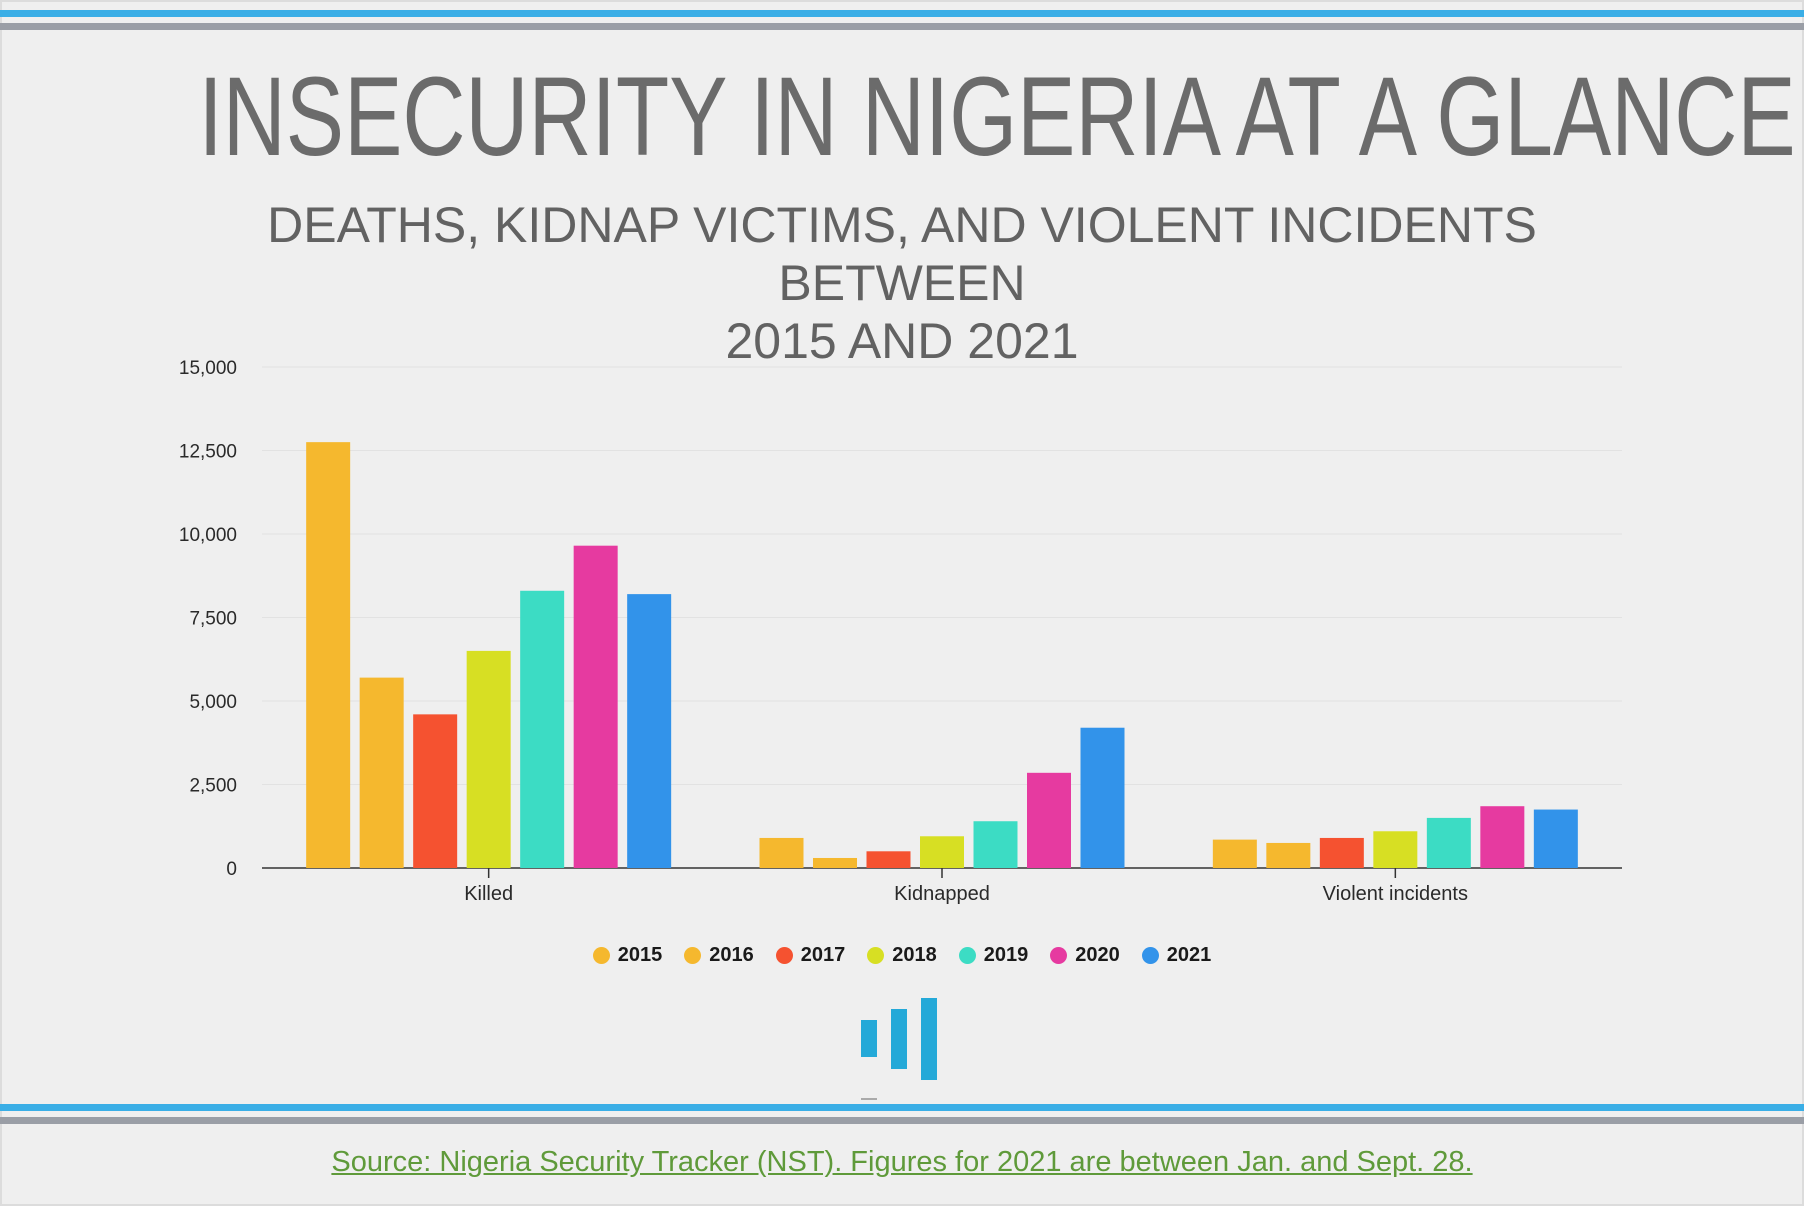 The image size is (1804, 1206). What do you see at coordinates (902, 341) in the screenshot?
I see `subtitle-line-2: 2015 AND 2021` at bounding box center [902, 341].